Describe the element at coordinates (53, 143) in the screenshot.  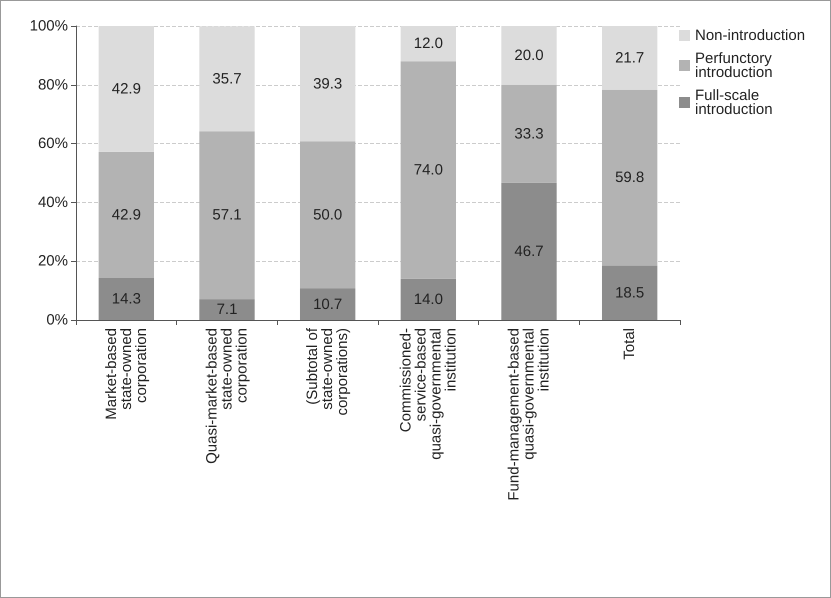
I see `y-tick-label: 60%` at that location.